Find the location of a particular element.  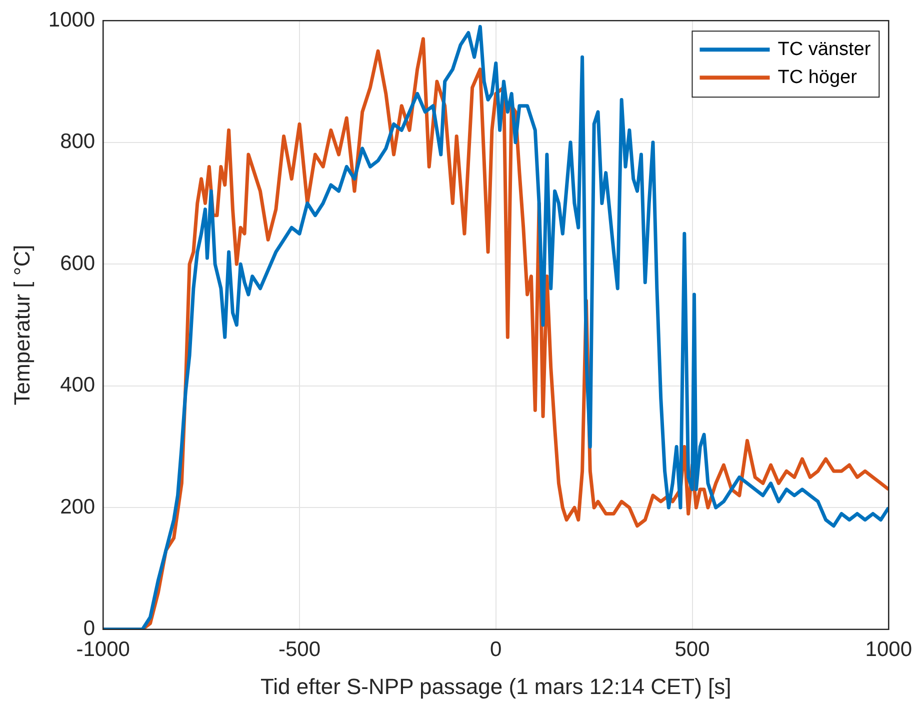

legend-label: TC vänster is located at coordinates (825, 49).